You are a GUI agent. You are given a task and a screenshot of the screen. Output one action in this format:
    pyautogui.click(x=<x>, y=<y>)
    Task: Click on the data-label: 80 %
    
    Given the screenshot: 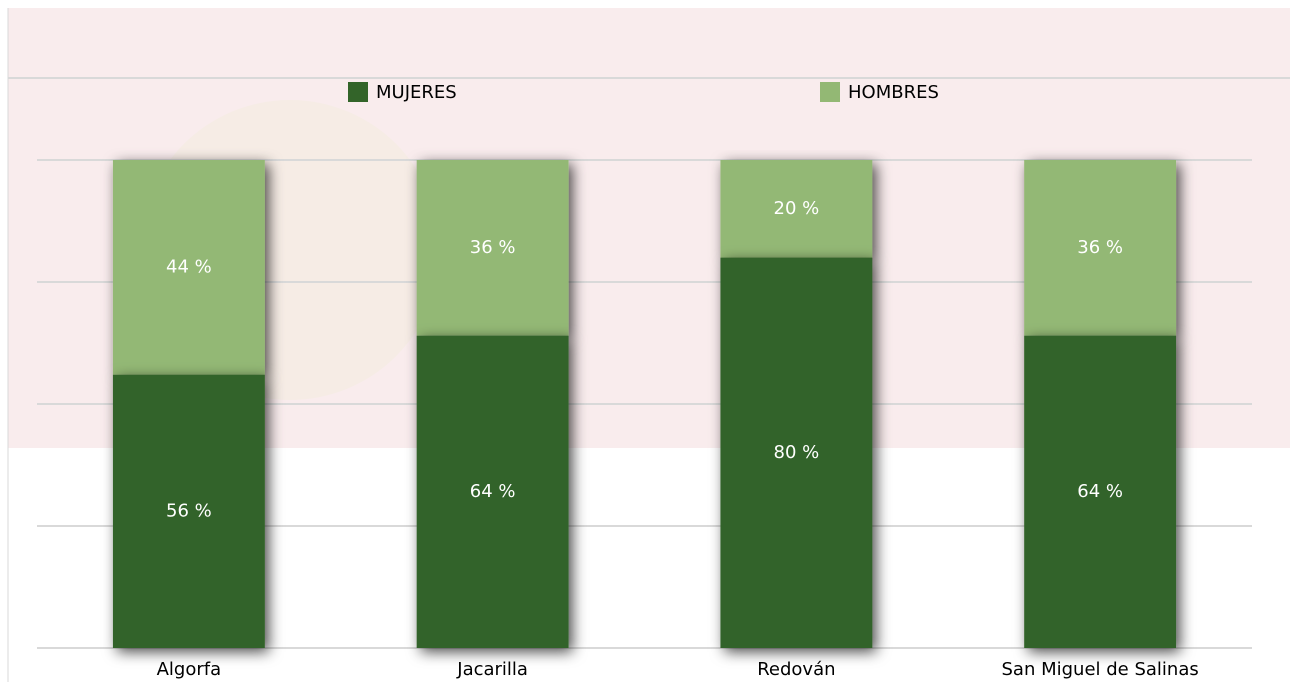 What is the action you would take?
    pyautogui.click(x=797, y=452)
    